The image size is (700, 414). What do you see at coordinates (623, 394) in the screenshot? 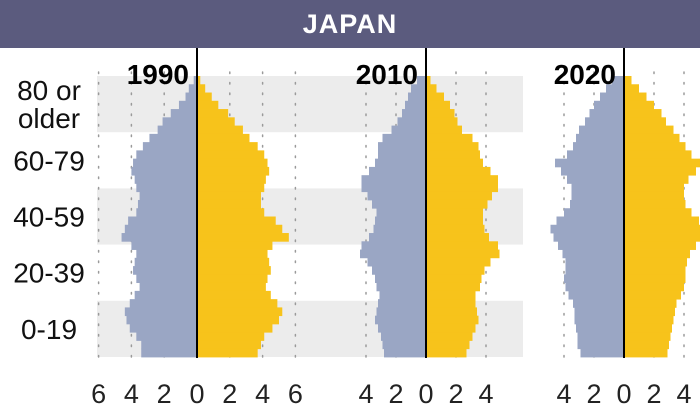
I see `tick-label: 0` at bounding box center [623, 394].